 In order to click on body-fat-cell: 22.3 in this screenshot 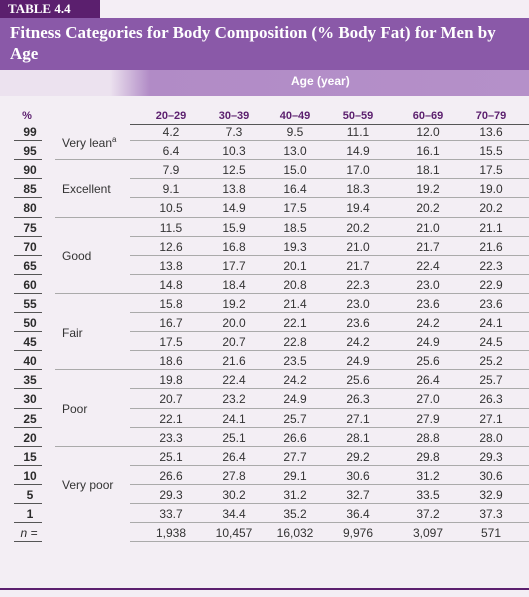, I will do `click(491, 265)`.